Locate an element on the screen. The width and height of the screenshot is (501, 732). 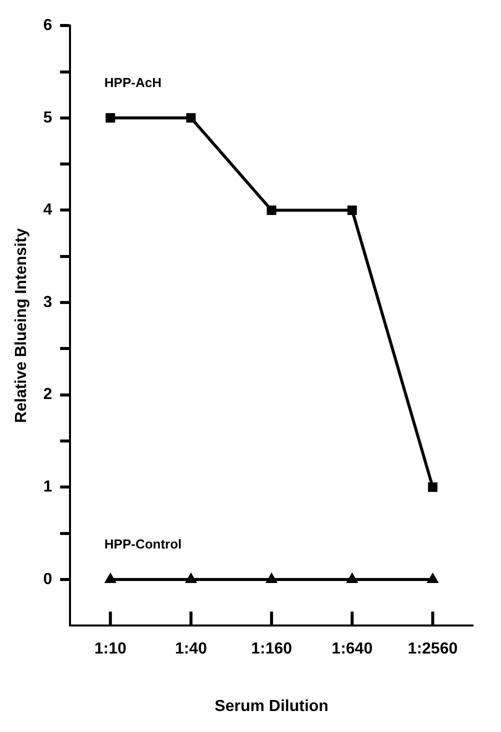
y-tick-label: 1 is located at coordinates (47, 487).